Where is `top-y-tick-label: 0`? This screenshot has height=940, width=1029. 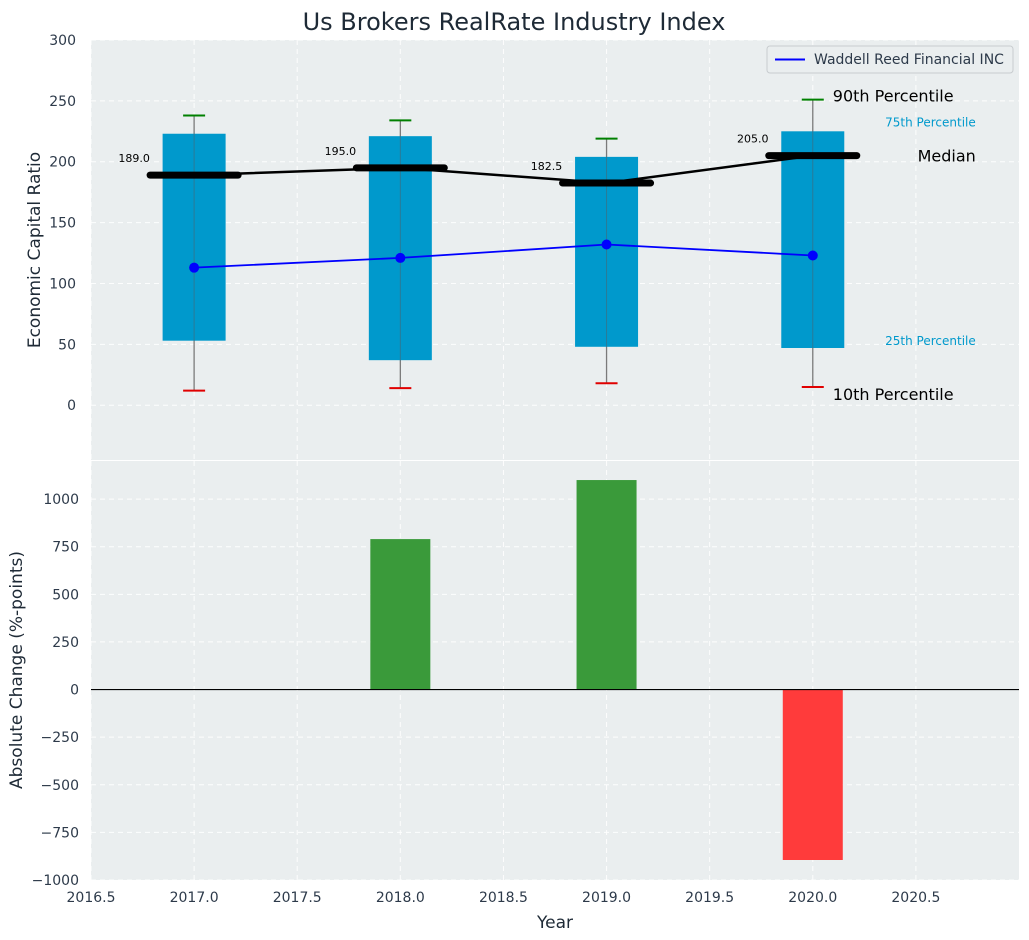 top-y-tick-label: 0 is located at coordinates (71, 406).